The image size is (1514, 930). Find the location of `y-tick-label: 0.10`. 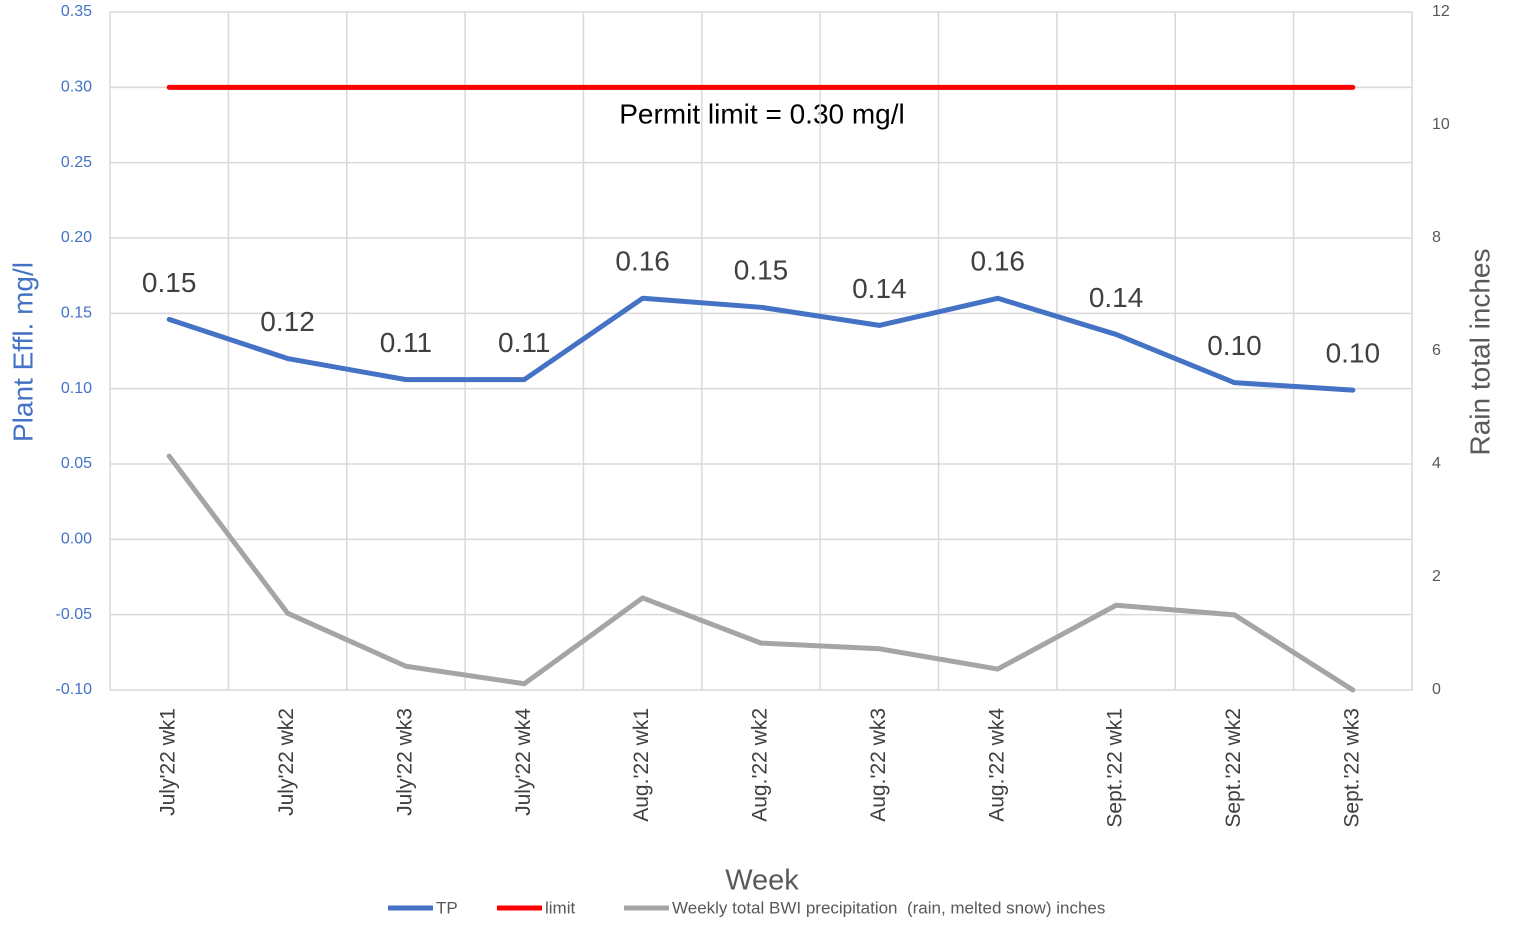

y-tick-label: 0.10 is located at coordinates (76, 388).